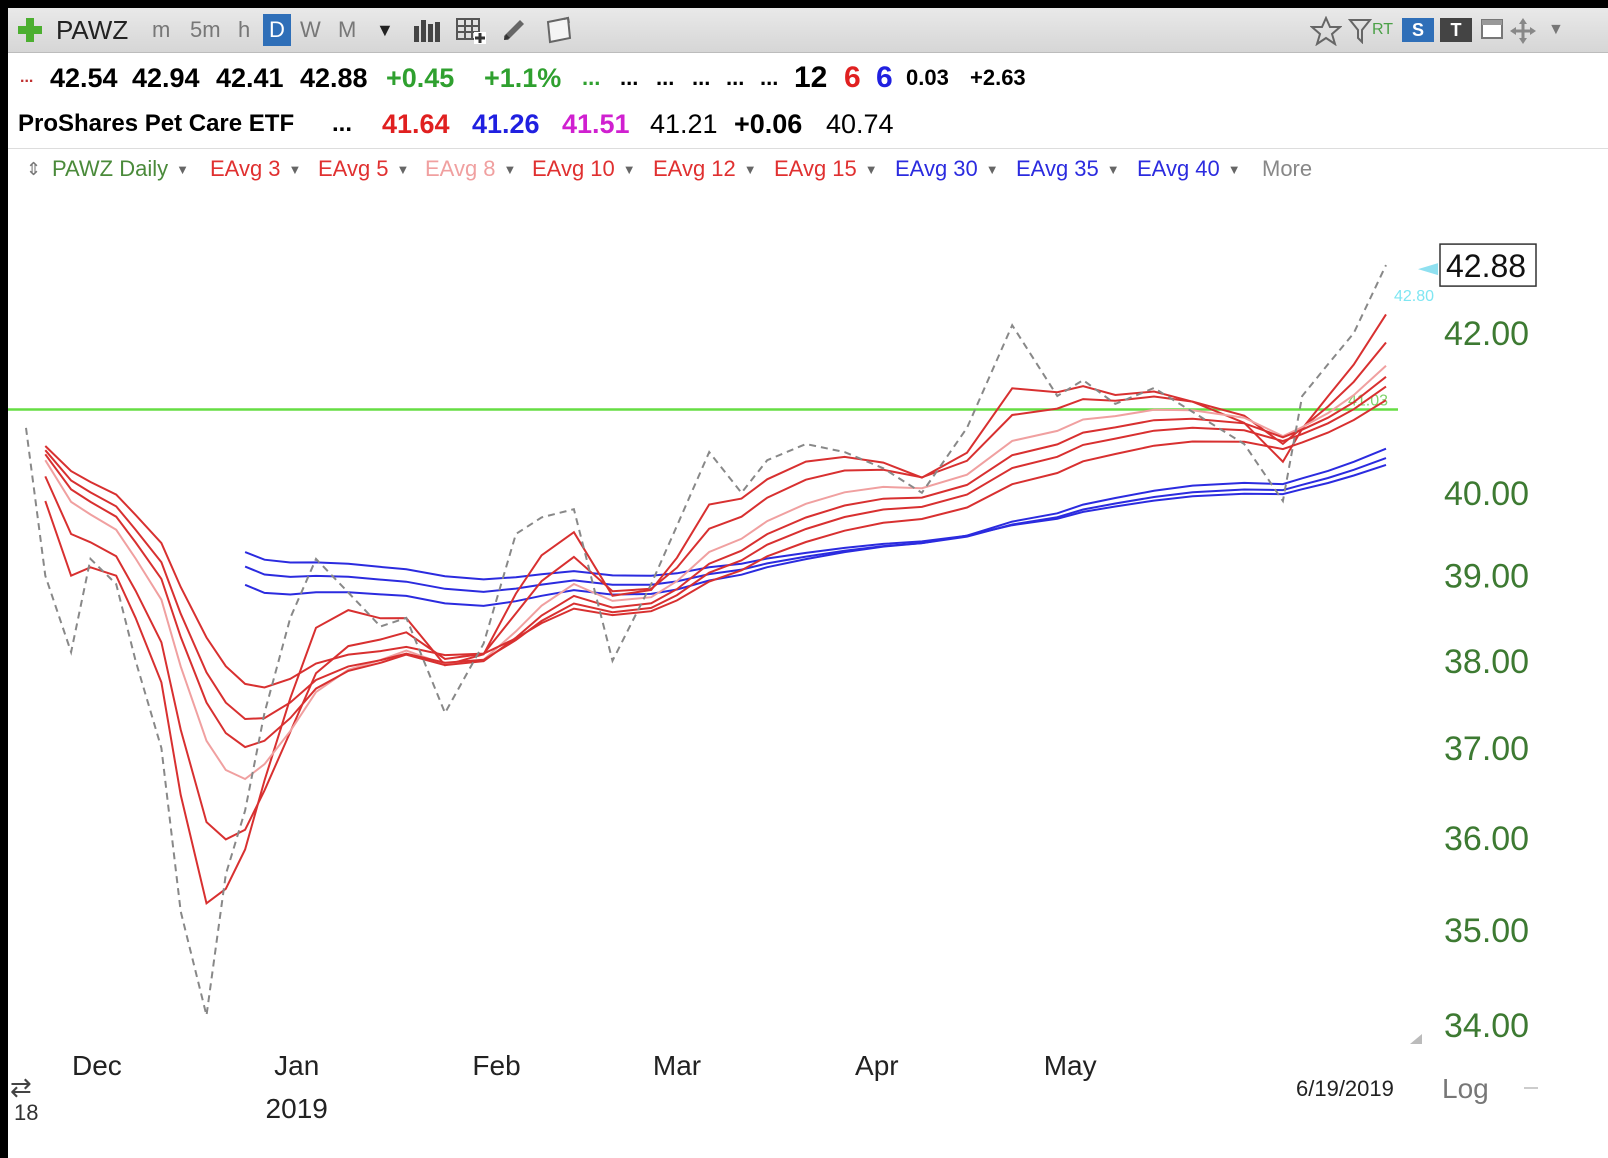 This screenshot has height=1158, width=1608. What do you see at coordinates (1486, 931) in the screenshot?
I see `y-tick-label: 35.00` at bounding box center [1486, 931].